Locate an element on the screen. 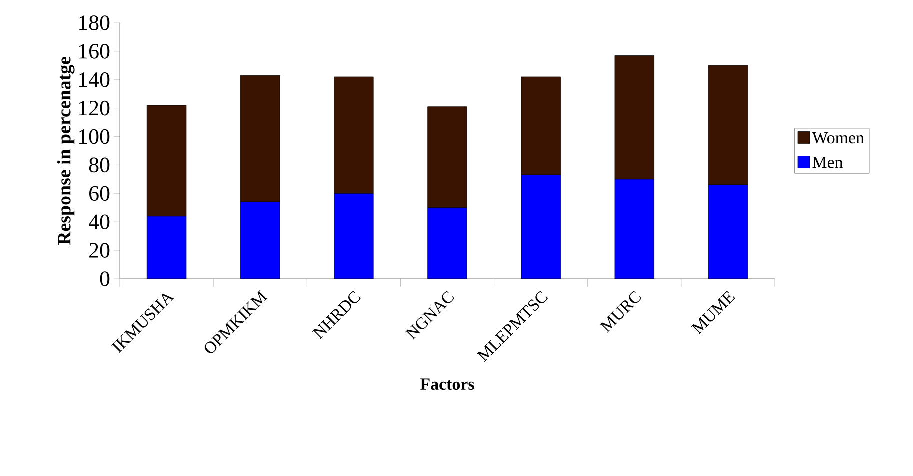  x-axis-title: Factors is located at coordinates (447, 384).